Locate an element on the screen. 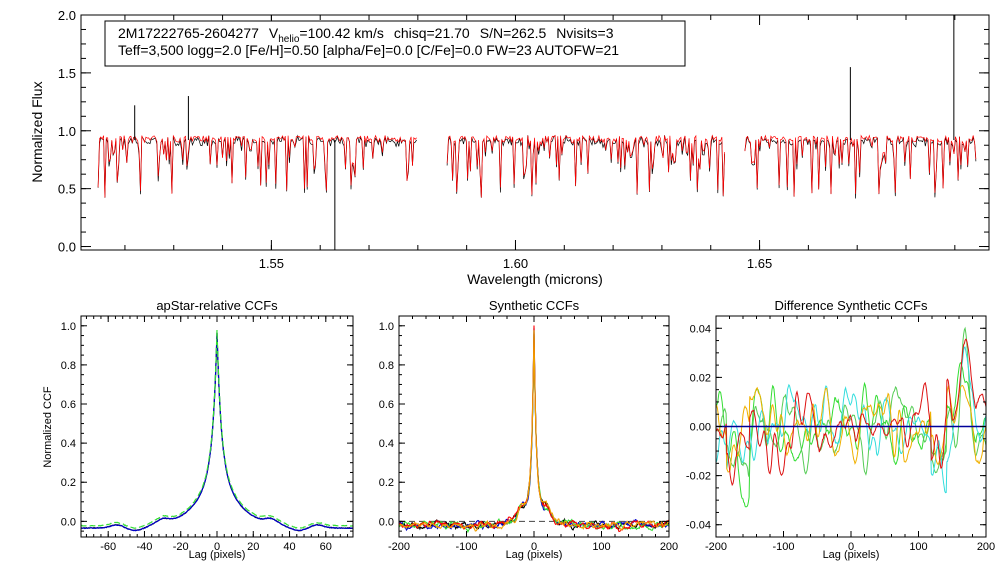 The width and height of the screenshot is (1008, 576). apstar-ccf-series-group is located at coordinates (217, 430).